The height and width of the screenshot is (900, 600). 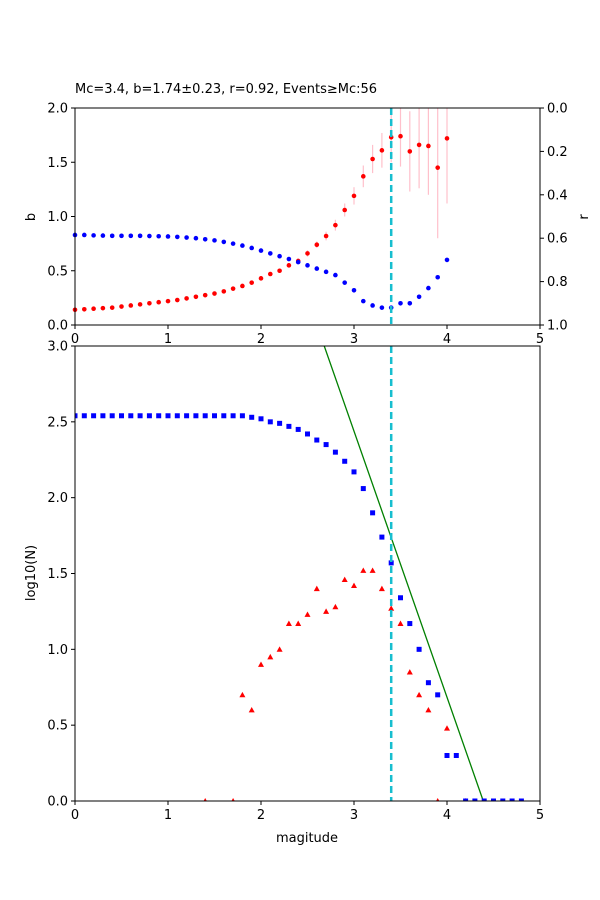 I want to click on x-tick-label: 4, so click(x=447, y=815).